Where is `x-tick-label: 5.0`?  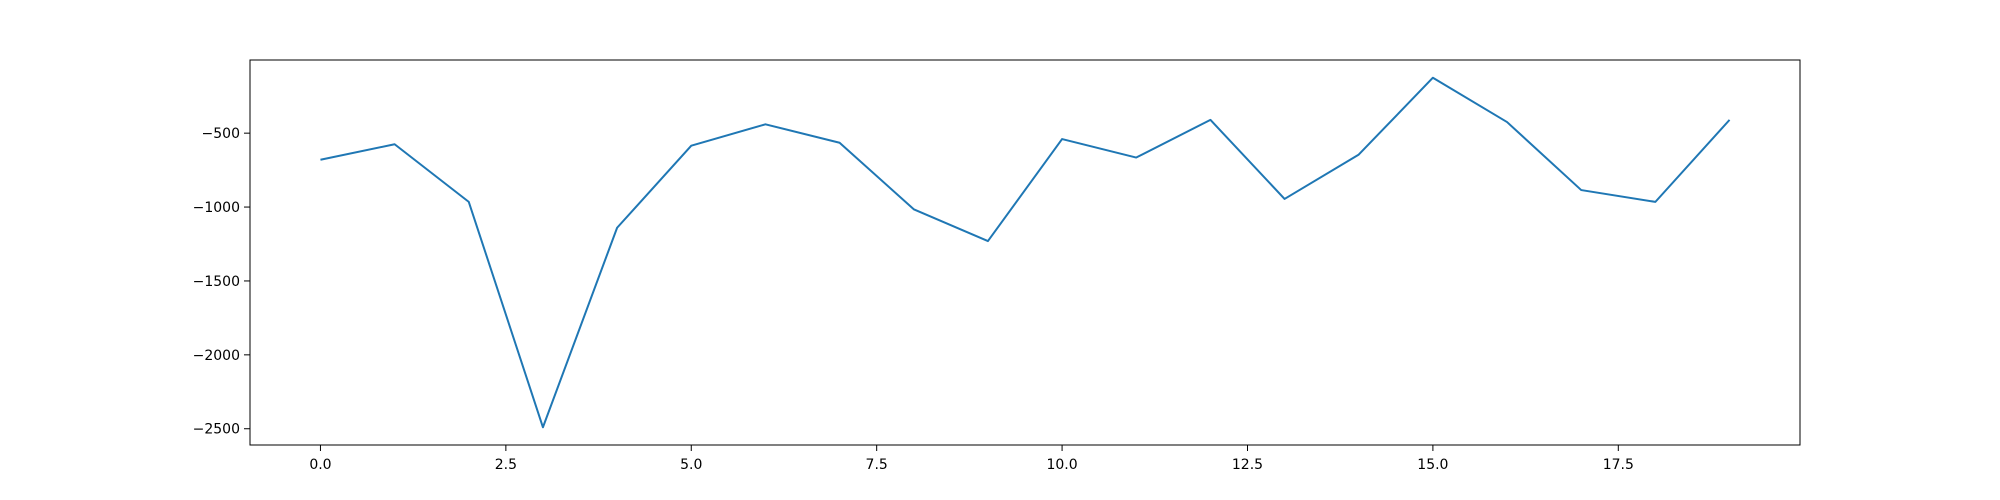
x-tick-label: 5.0 is located at coordinates (691, 465).